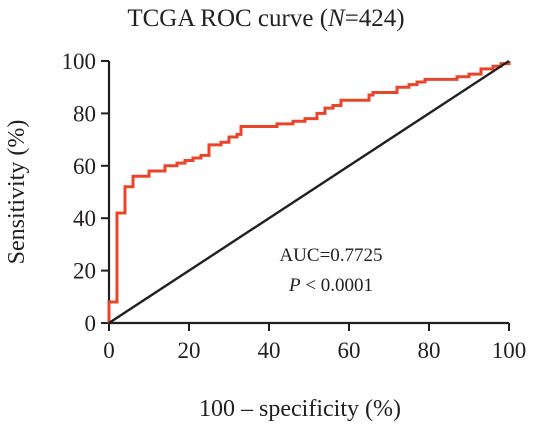 This screenshot has height=427, width=538. I want to click on x-tick-label: 80, so click(429, 350).